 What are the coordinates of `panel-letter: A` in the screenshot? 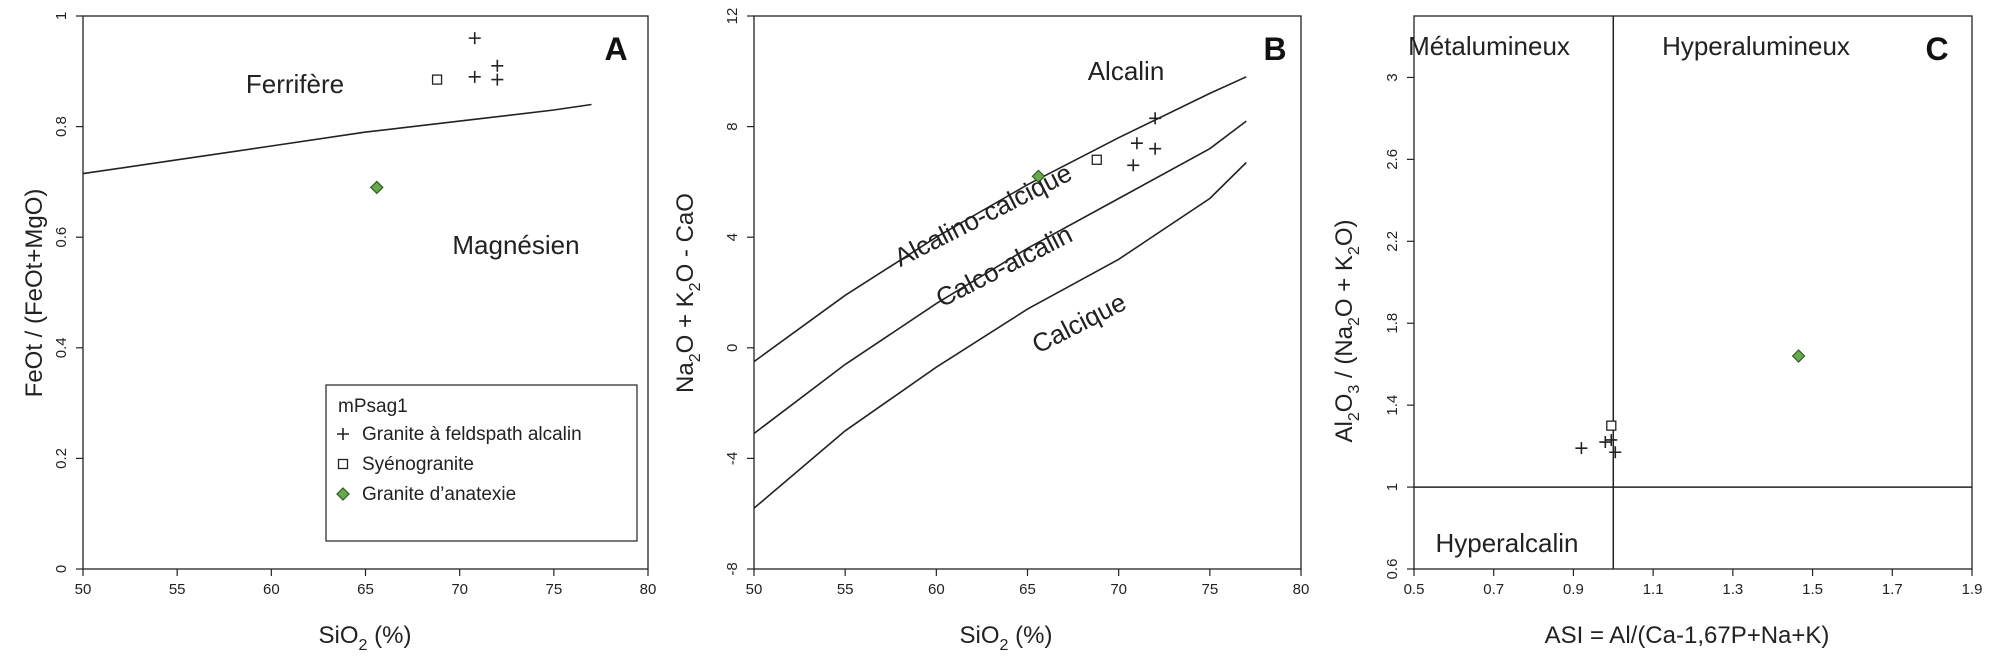 It's located at (615, 49).